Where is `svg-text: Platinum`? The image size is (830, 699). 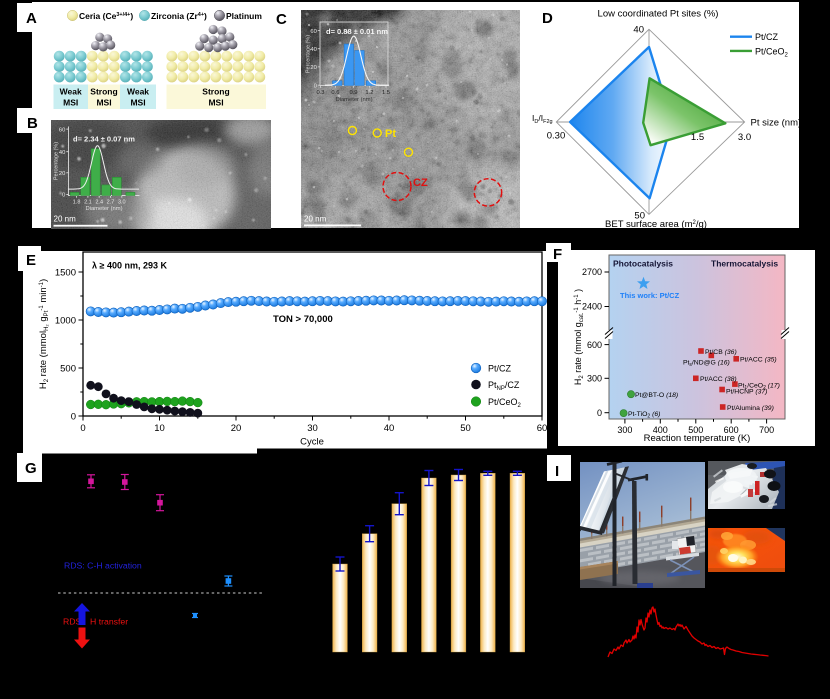 svg-text: Platinum is located at coordinates (244, 16).